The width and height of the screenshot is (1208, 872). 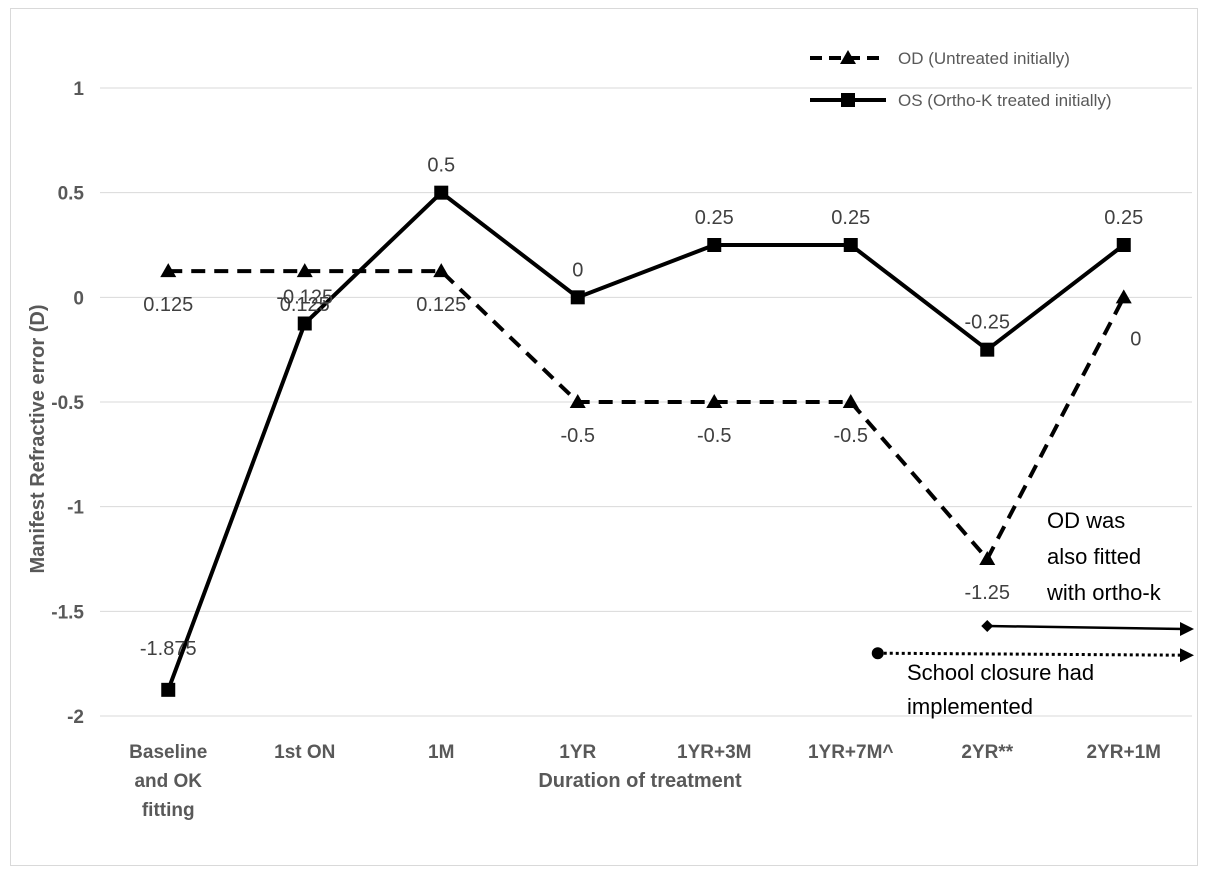 What do you see at coordinates (987, 752) in the screenshot?
I see `x-tick-label: 2YR**` at bounding box center [987, 752].